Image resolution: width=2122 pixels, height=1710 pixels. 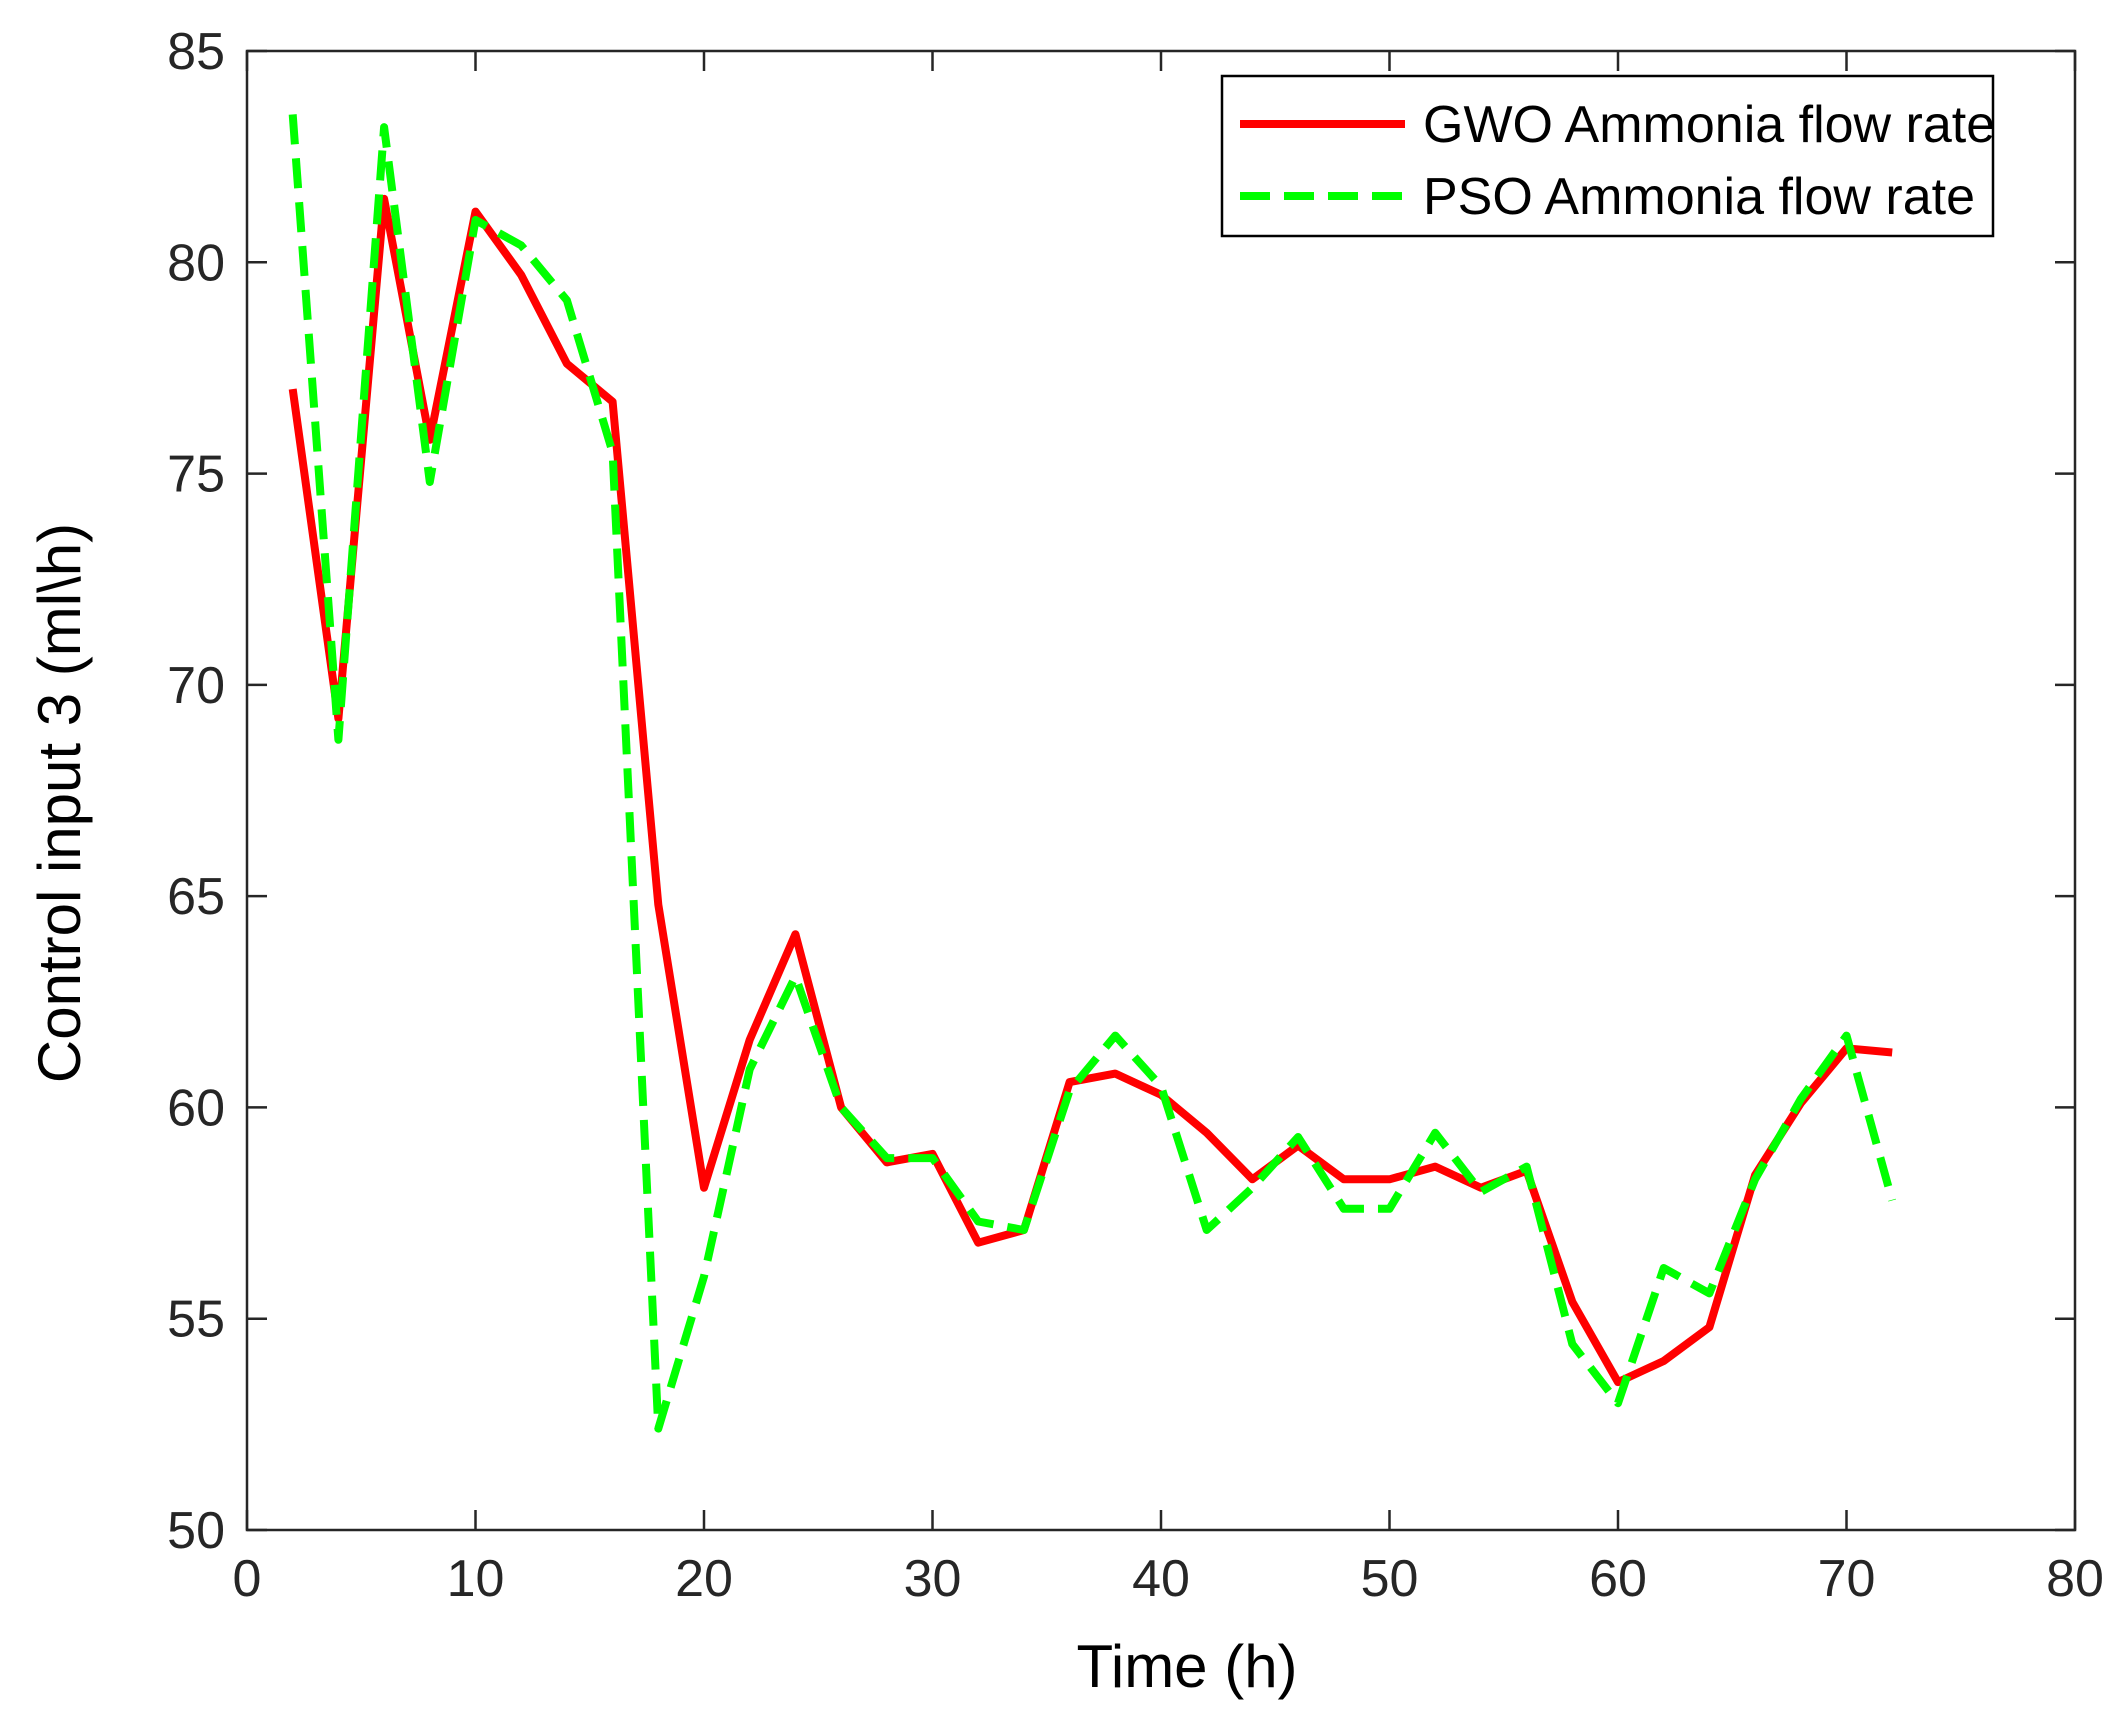 I want to click on x-tick-label: 20, so click(x=704, y=1579).